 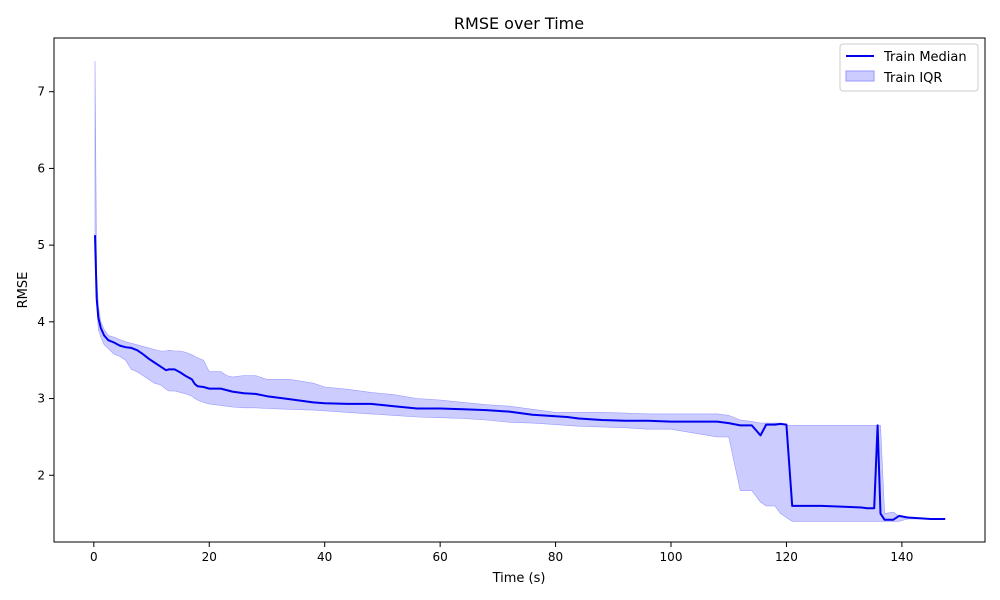 I want to click on y-tick-label: 6, so click(x=41, y=168).